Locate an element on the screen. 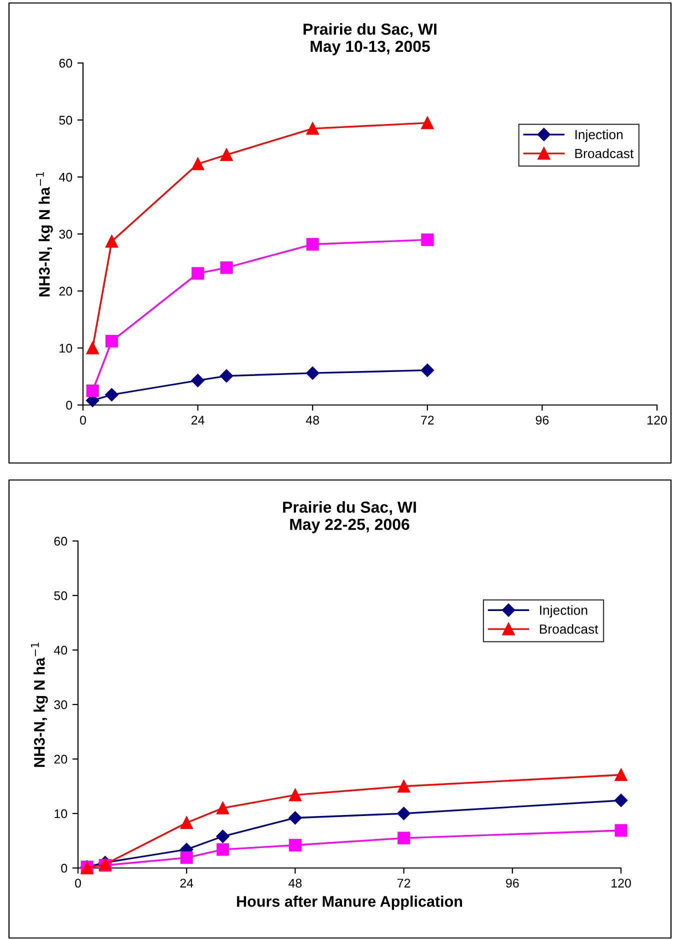 The height and width of the screenshot is (940, 673). chart-title: Prairie du Sac, WI May 22-25, 2006 is located at coordinates (349, 517).